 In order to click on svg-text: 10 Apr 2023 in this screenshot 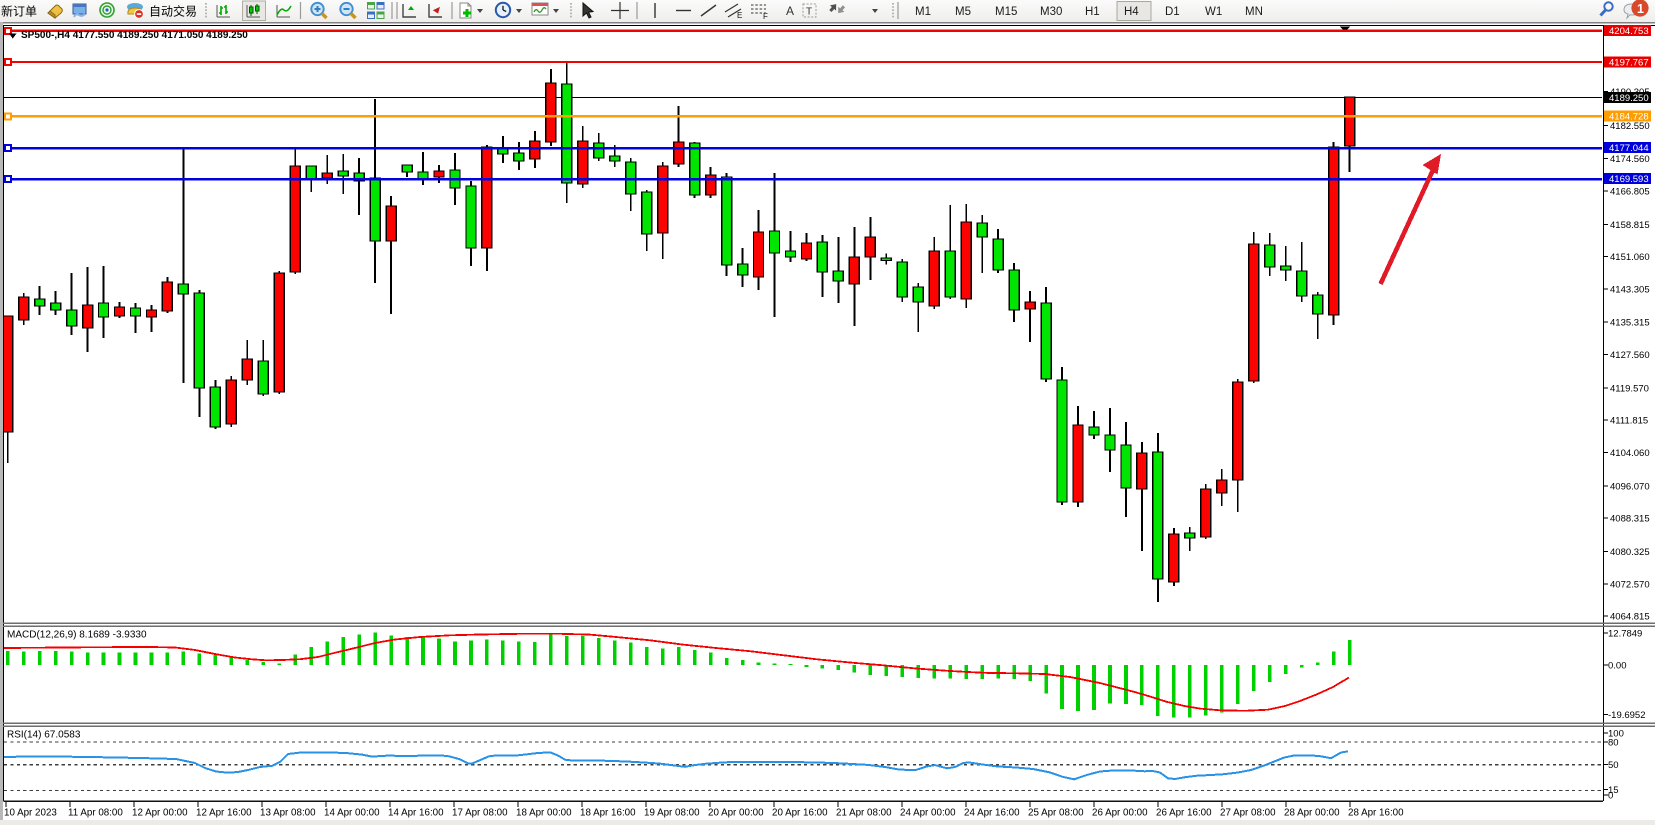, I will do `click(30, 813)`.